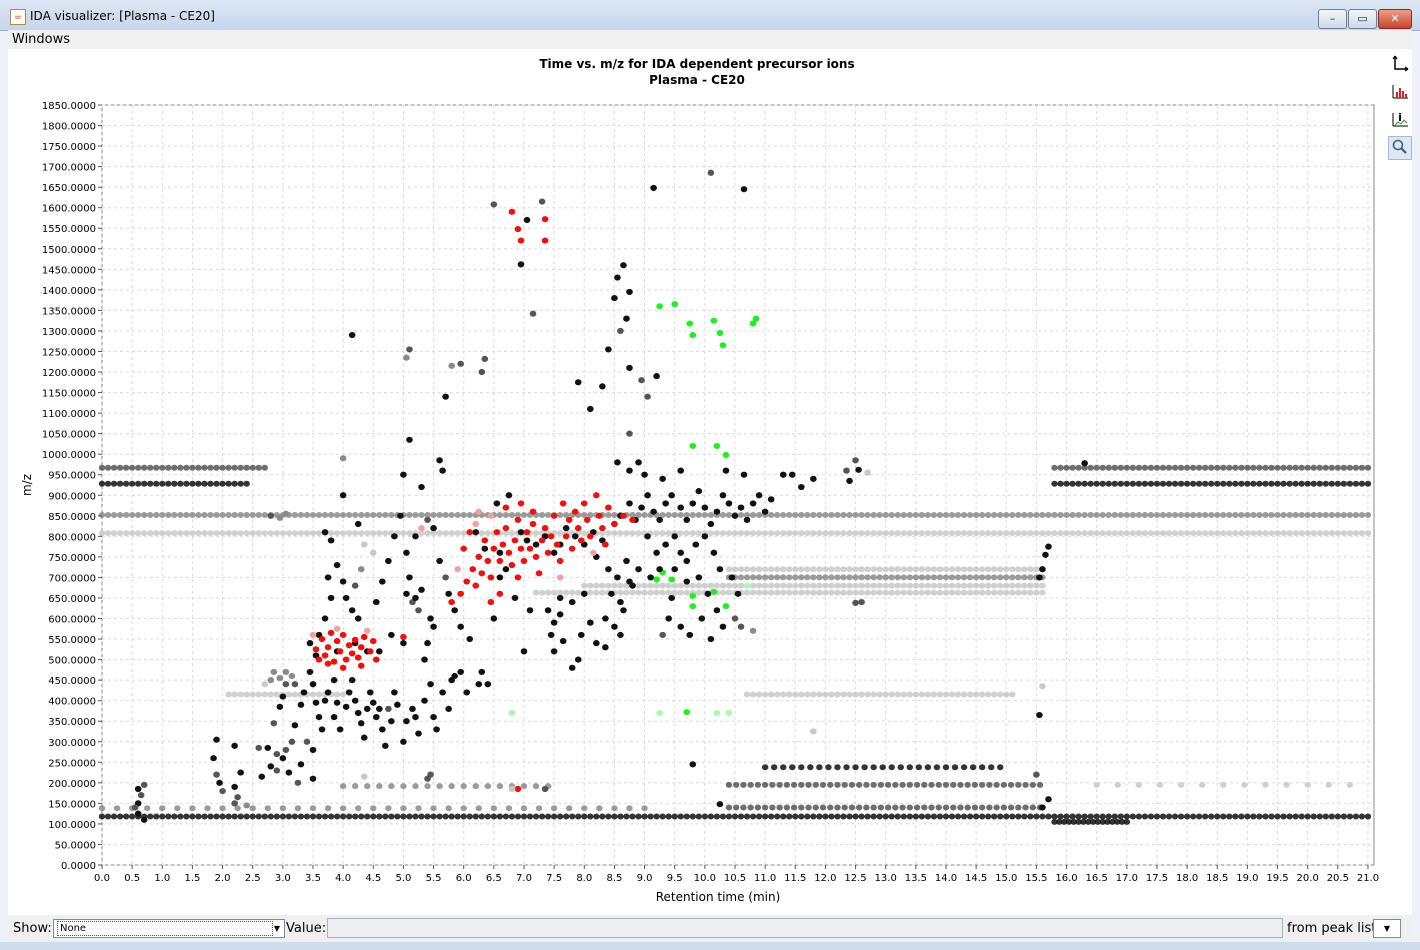 This screenshot has width=1420, height=950. What do you see at coordinates (855, 878) in the screenshot?
I see `x-tick-label: 12.5` at bounding box center [855, 878].